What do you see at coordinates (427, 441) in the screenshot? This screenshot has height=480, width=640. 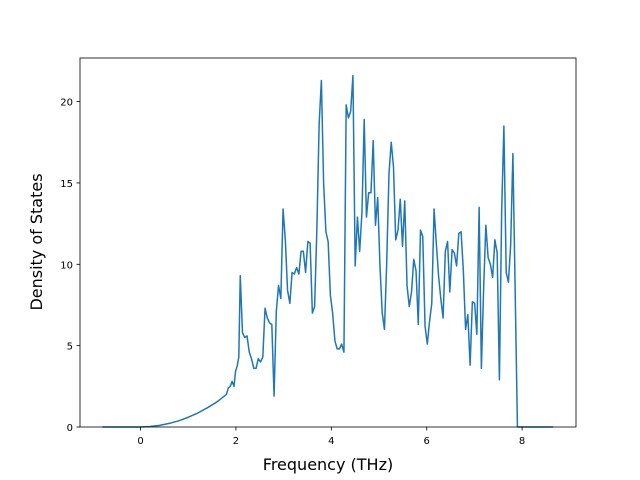 I see `x-tick-label: 6` at bounding box center [427, 441].